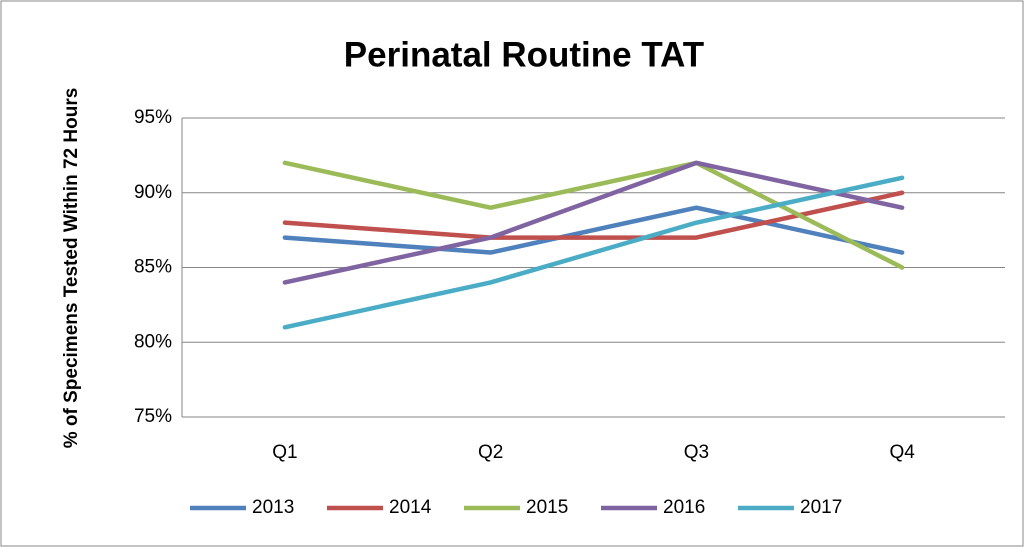  What do you see at coordinates (71, 268) in the screenshot?
I see `y-axis-label: % of Specimens Tested Within 72 Hours` at bounding box center [71, 268].